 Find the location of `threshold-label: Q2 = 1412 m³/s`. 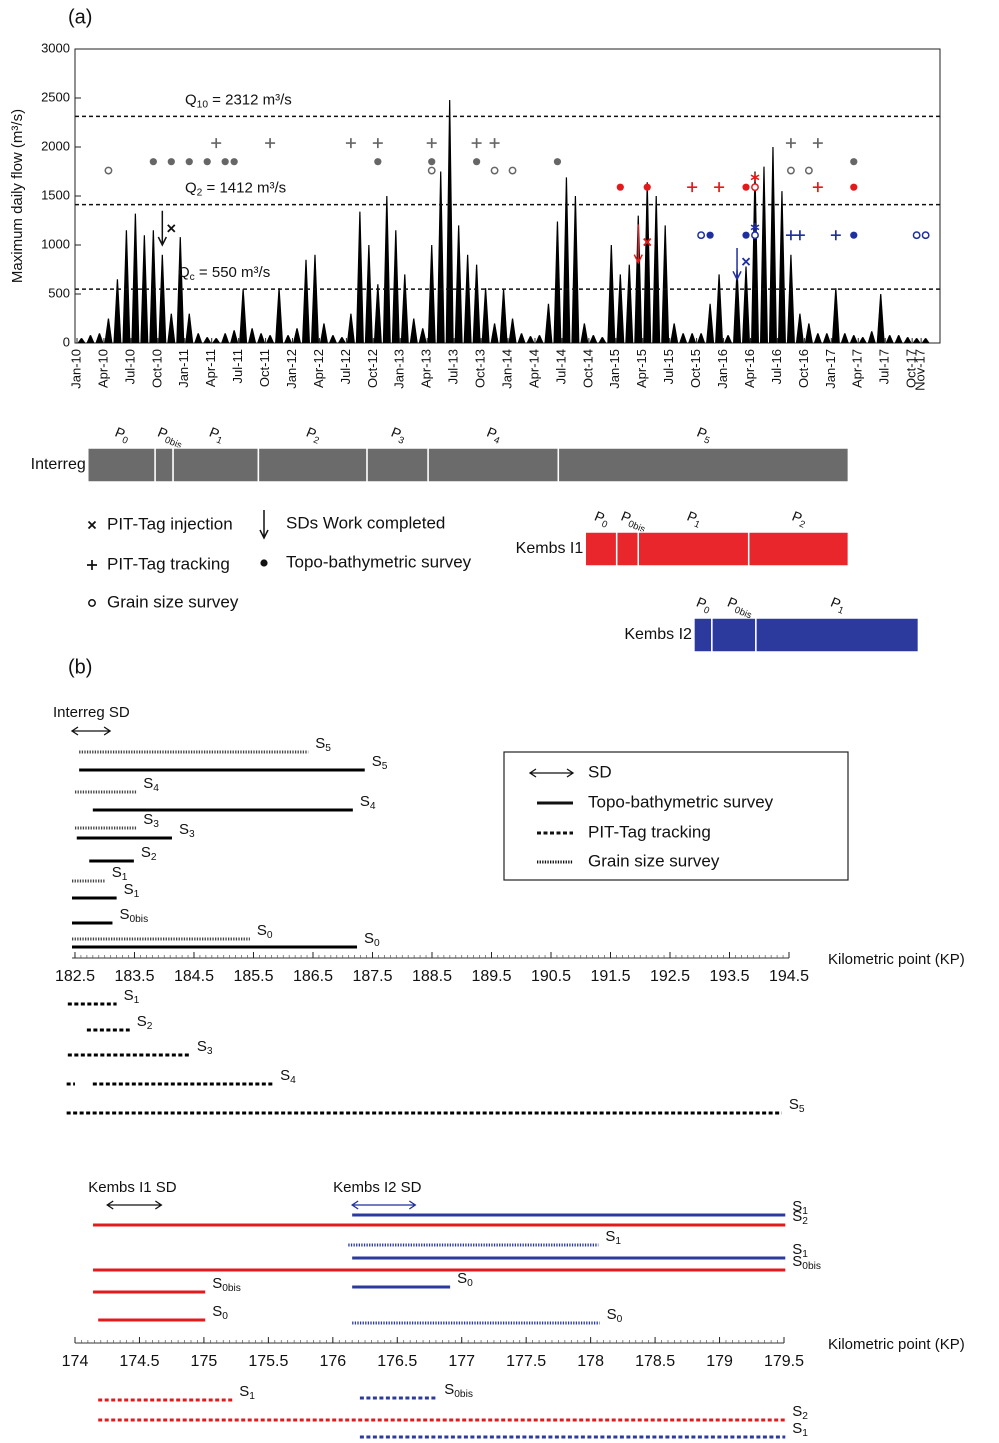

threshold-label: Q2 = 1412 m³/s is located at coordinates (235, 189).